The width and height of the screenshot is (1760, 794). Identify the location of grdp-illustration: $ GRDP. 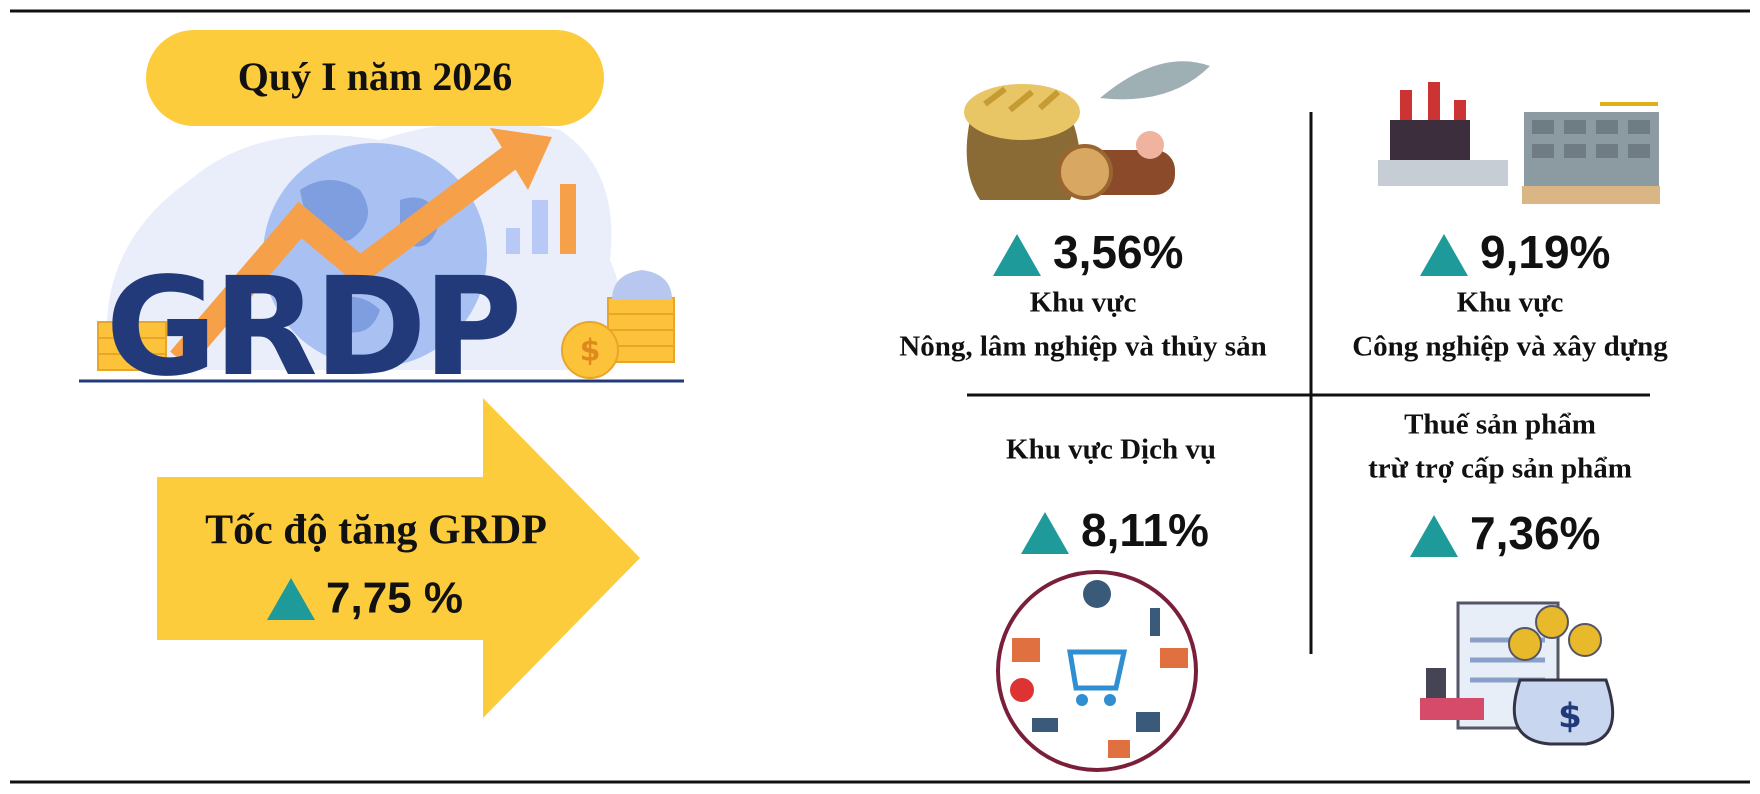
(381, 264).